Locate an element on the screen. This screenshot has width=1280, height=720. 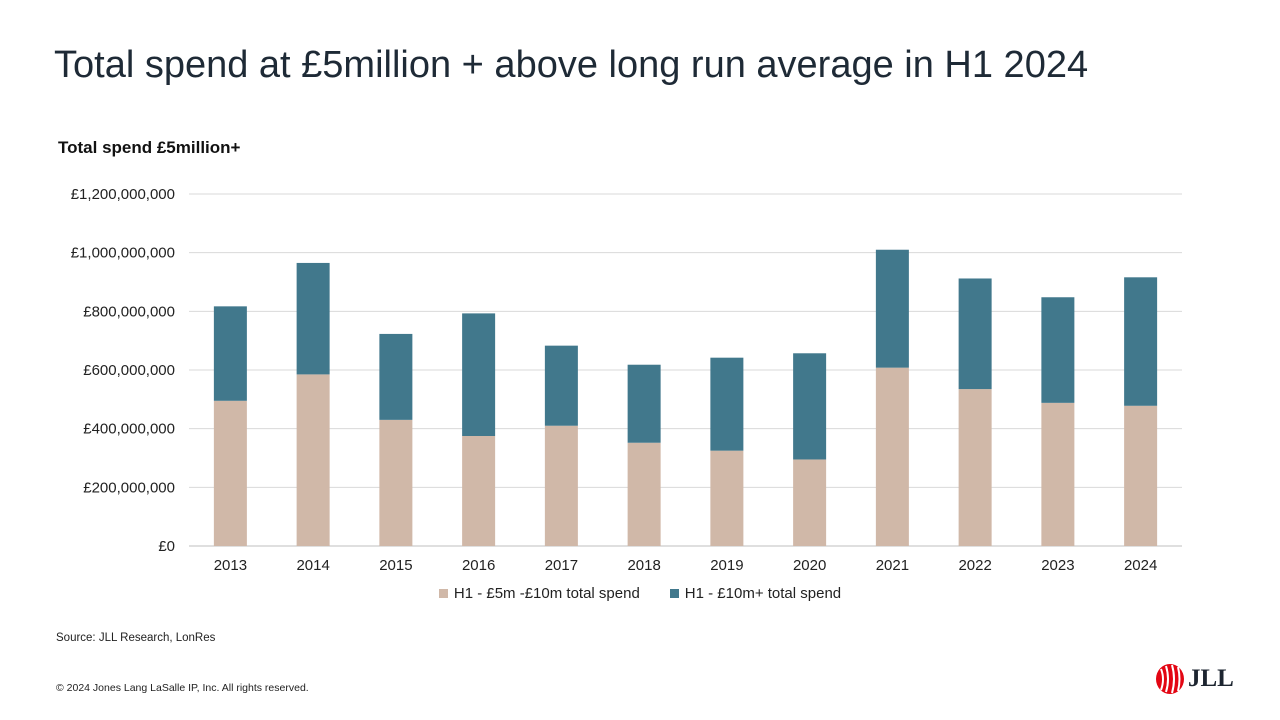
y-tick-label: £1,000,000,000 is located at coordinates (123, 253).